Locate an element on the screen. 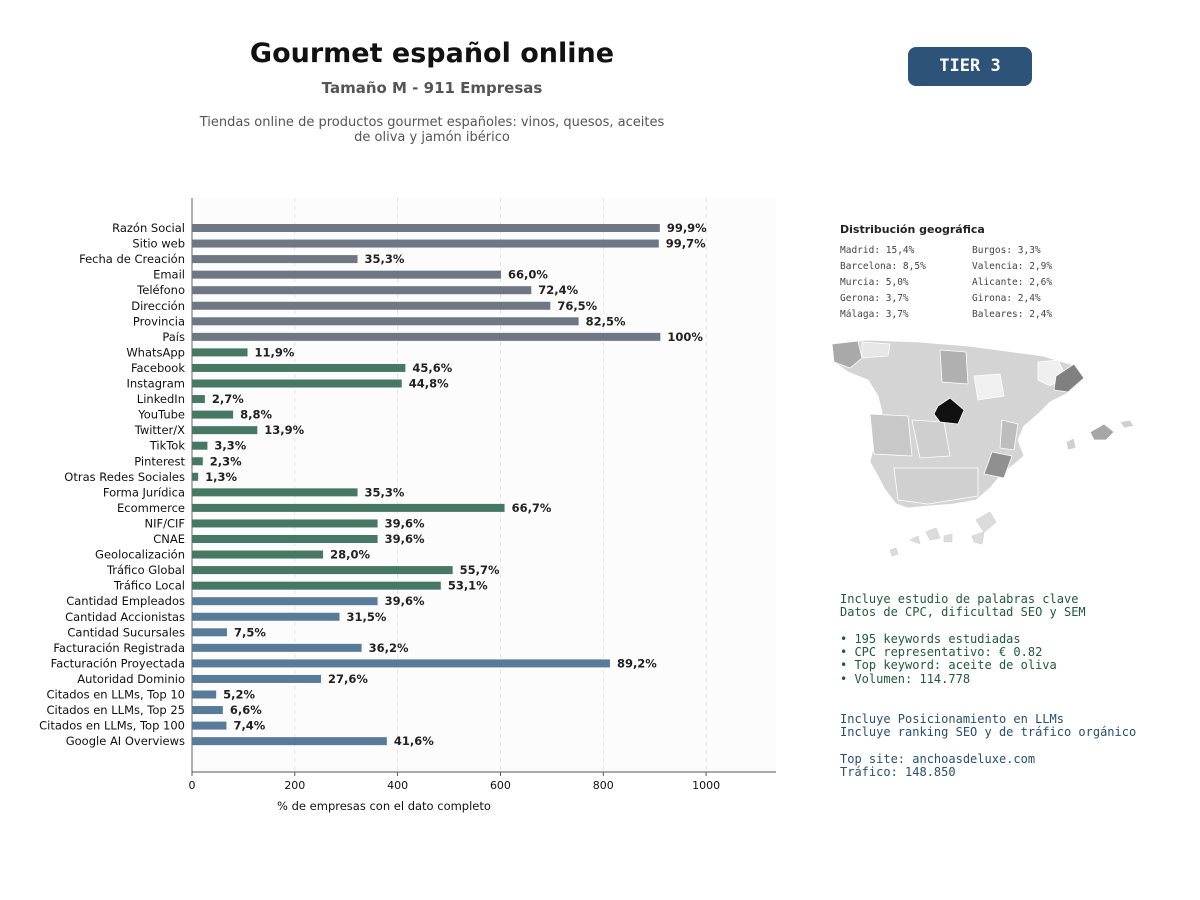 The image size is (1200, 900). keywords-bullet-2: • CPC representativo: € 0.82 is located at coordinates (941, 652).